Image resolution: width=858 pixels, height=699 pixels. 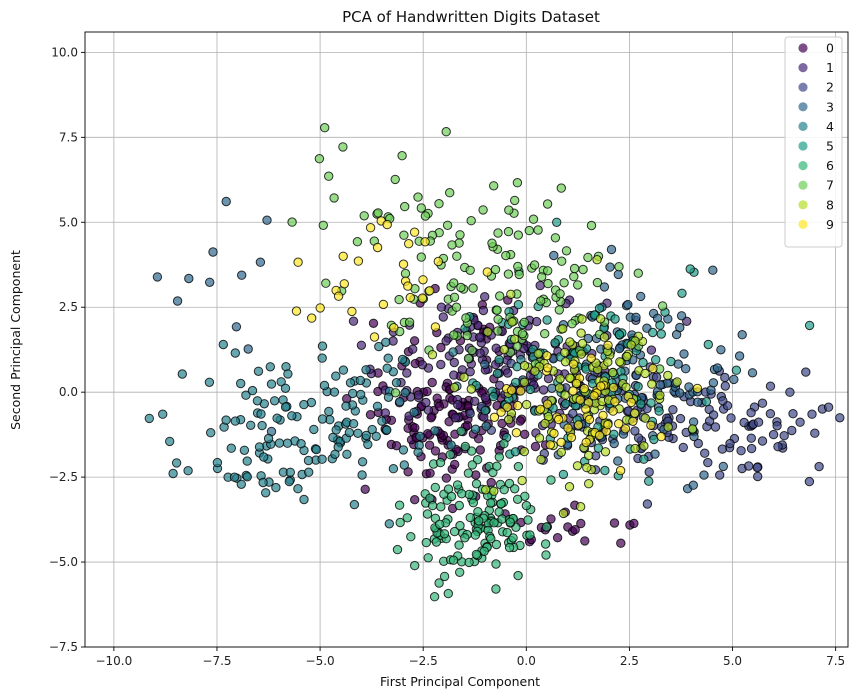 I want to click on legend-label-1: 1, so click(x=830, y=67).